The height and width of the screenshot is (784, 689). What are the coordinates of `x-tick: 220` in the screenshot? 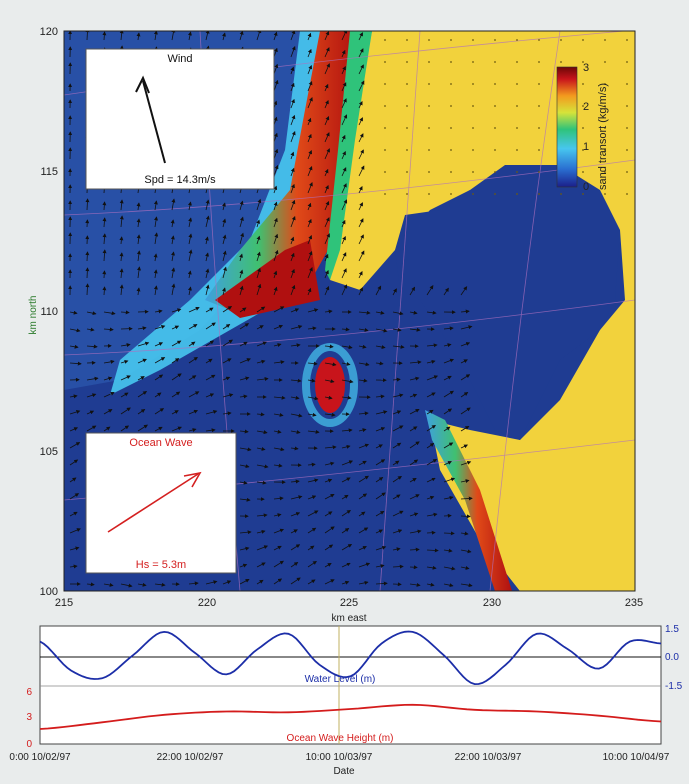 It's located at (207, 603).